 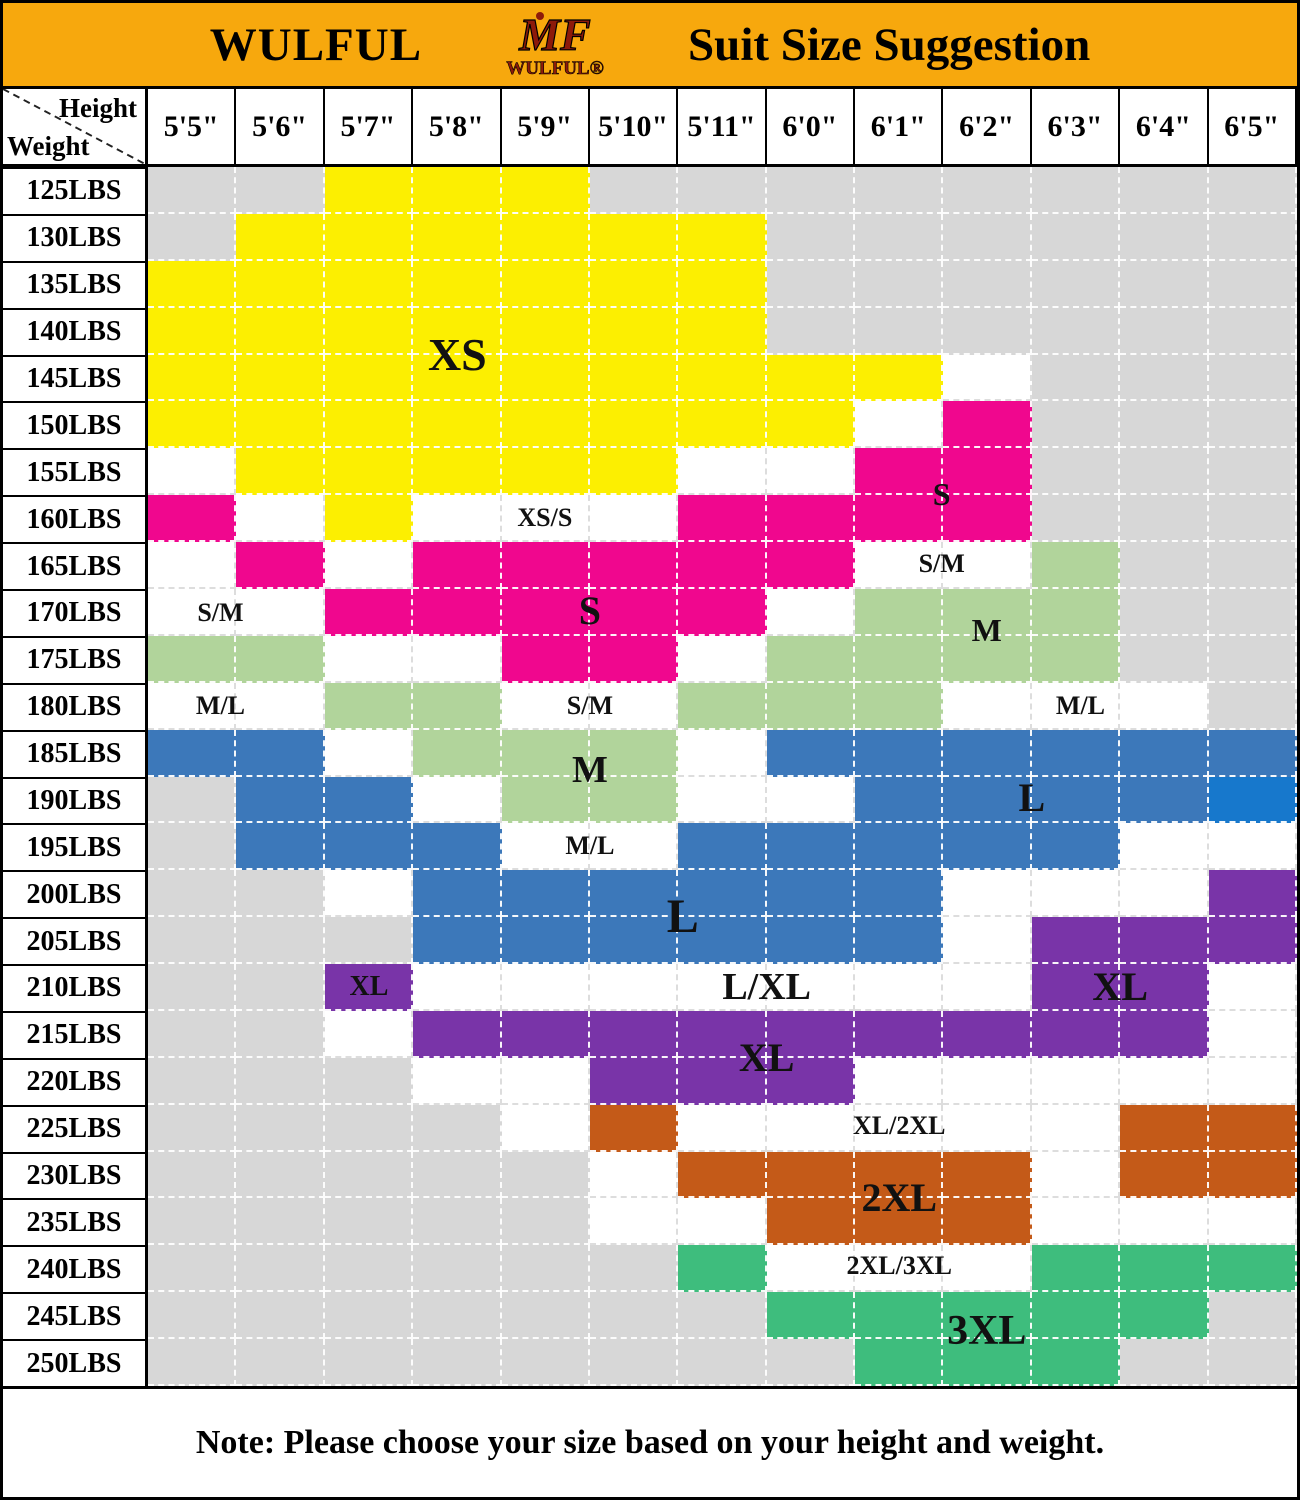 What do you see at coordinates (1164, 128) in the screenshot?
I see `height-header-cell: 6'4"` at bounding box center [1164, 128].